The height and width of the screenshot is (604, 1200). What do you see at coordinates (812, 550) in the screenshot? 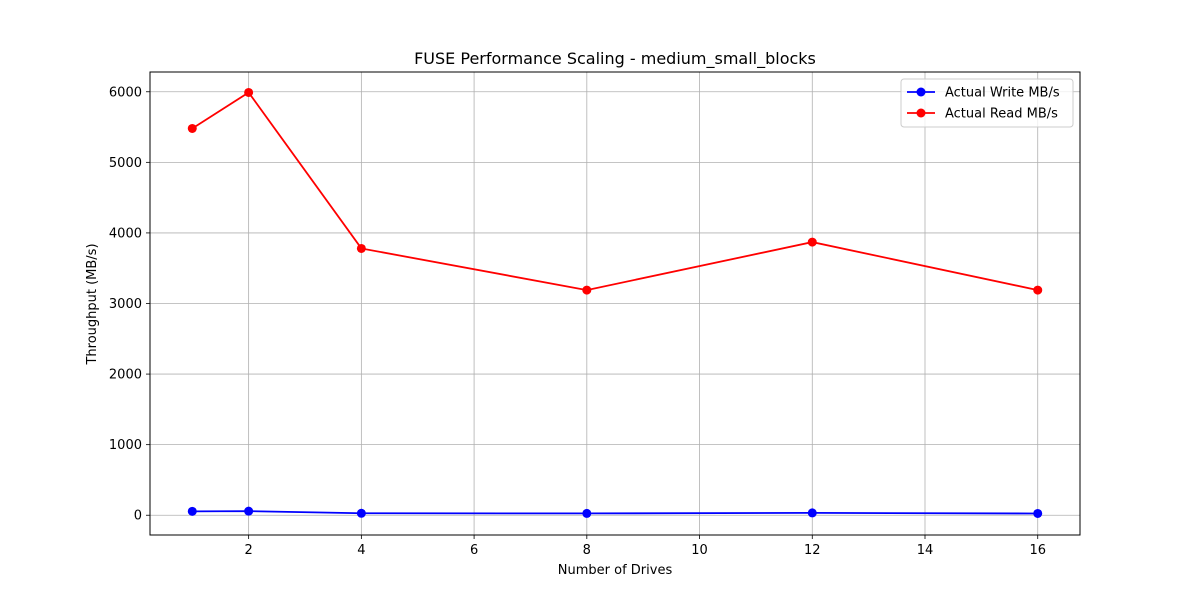
I see `x-tick-label: 12` at bounding box center [812, 550].